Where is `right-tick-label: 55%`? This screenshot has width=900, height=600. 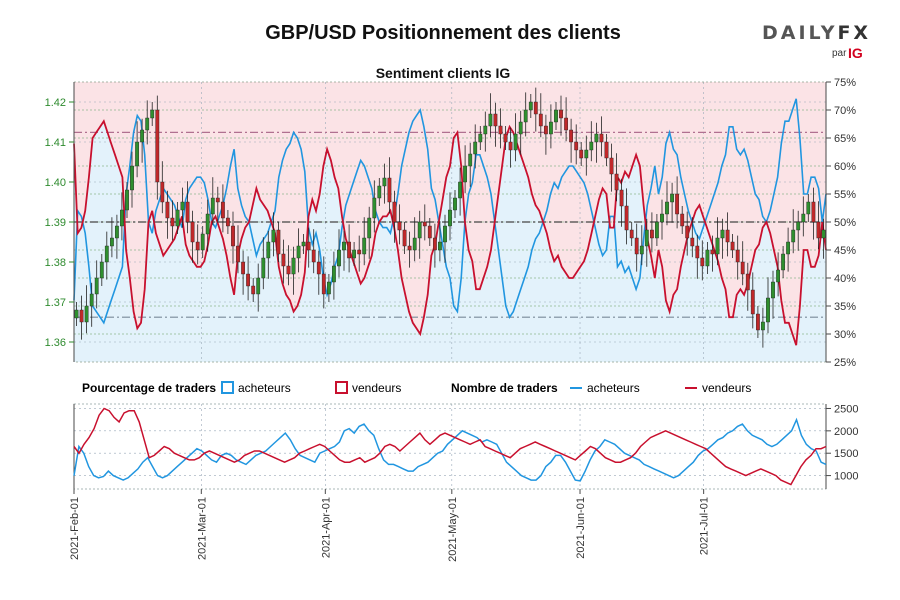 right-tick-label: 55% is located at coordinates (845, 195).